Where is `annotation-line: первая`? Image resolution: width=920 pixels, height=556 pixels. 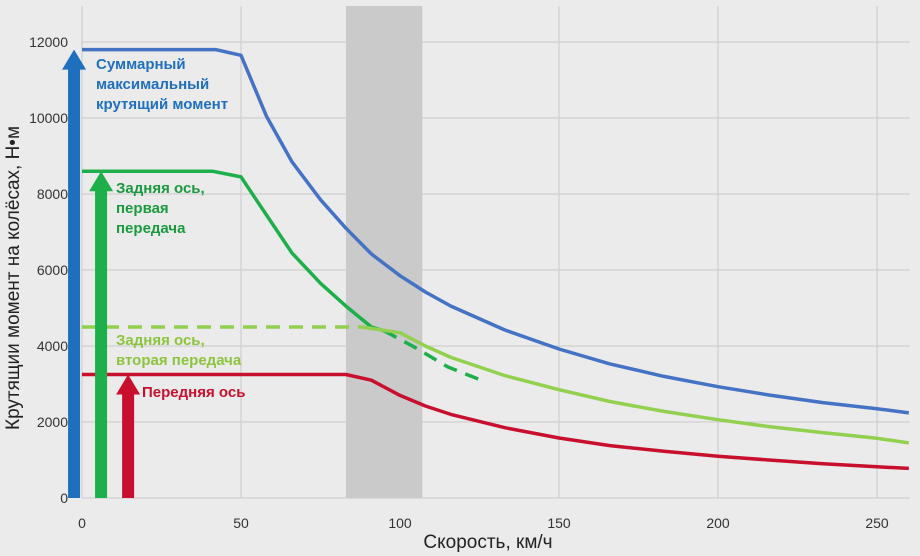 annotation-line: первая is located at coordinates (142, 208).